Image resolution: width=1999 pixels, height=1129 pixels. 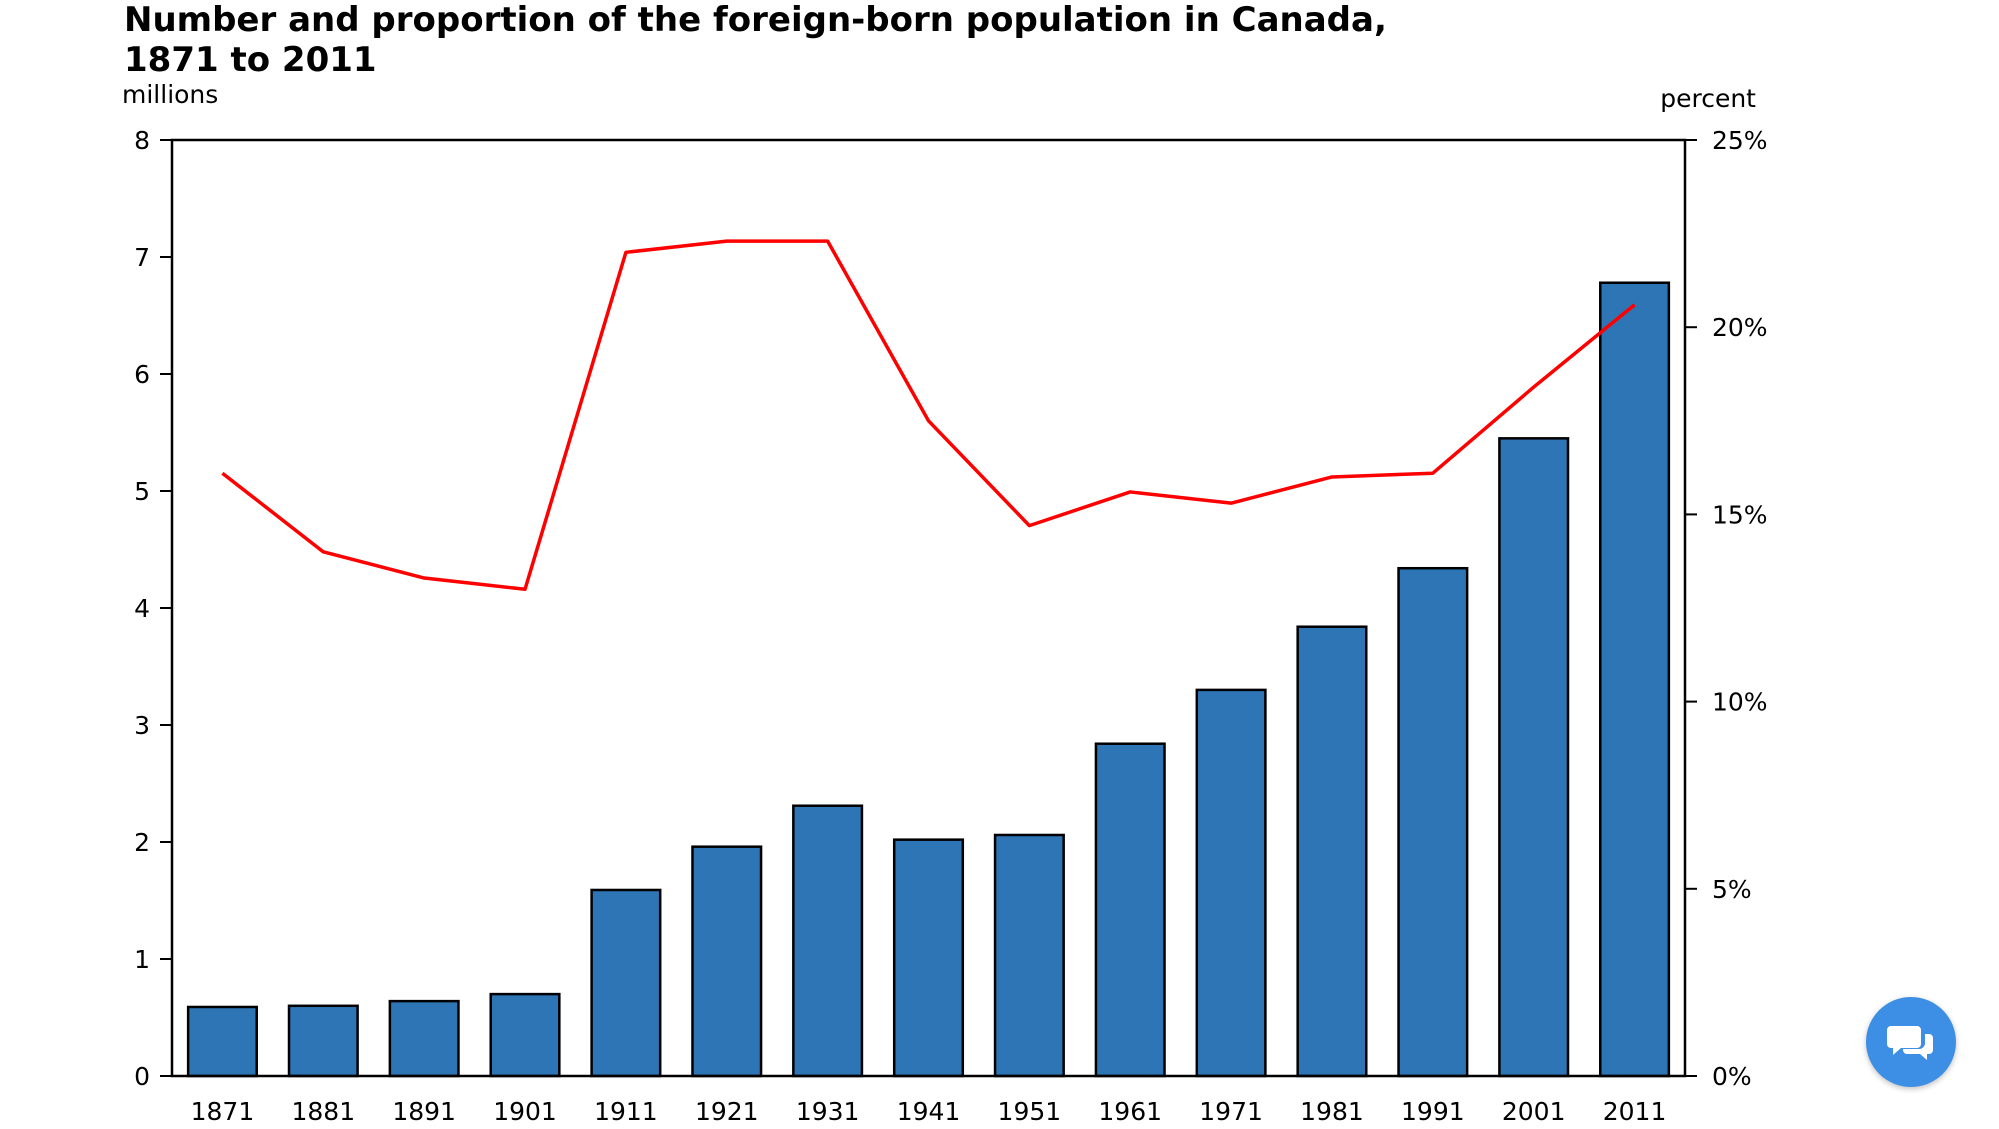 What do you see at coordinates (828, 941) in the screenshot?
I see `bar-1931` at bounding box center [828, 941].